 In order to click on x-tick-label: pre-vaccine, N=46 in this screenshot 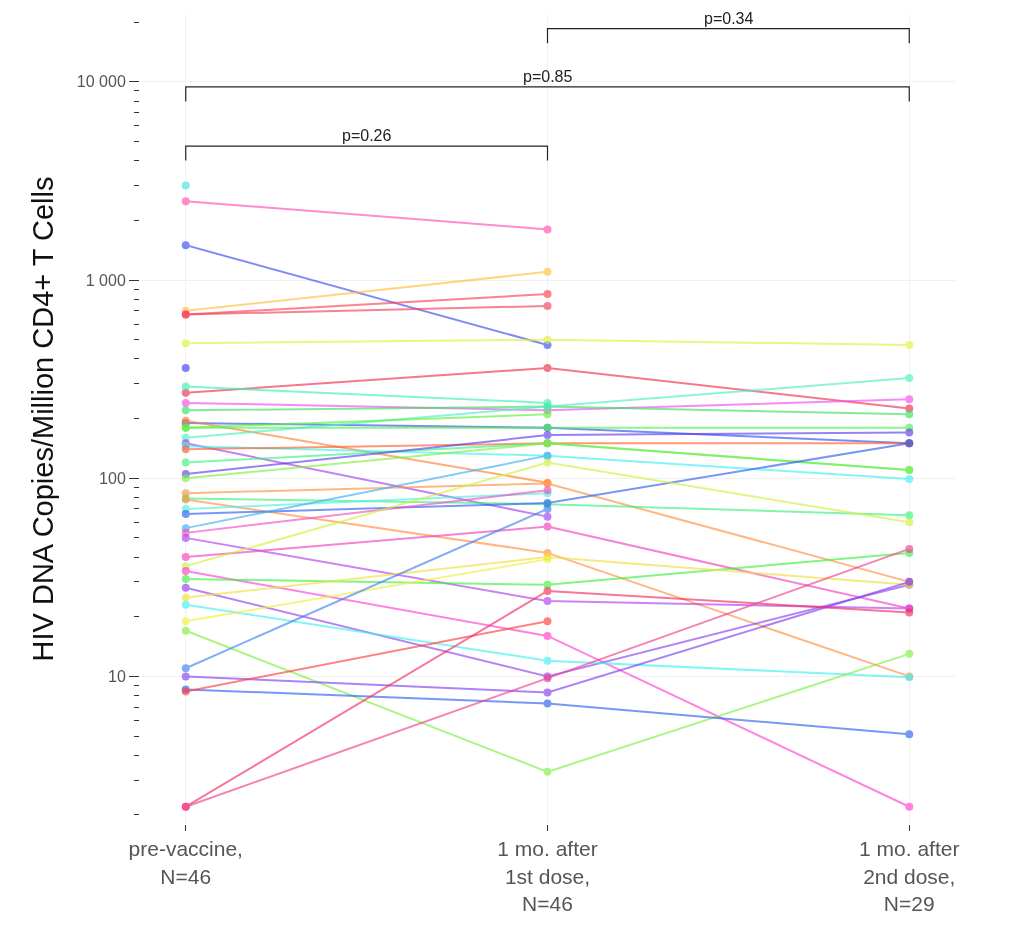, I will do `click(185, 862)`.